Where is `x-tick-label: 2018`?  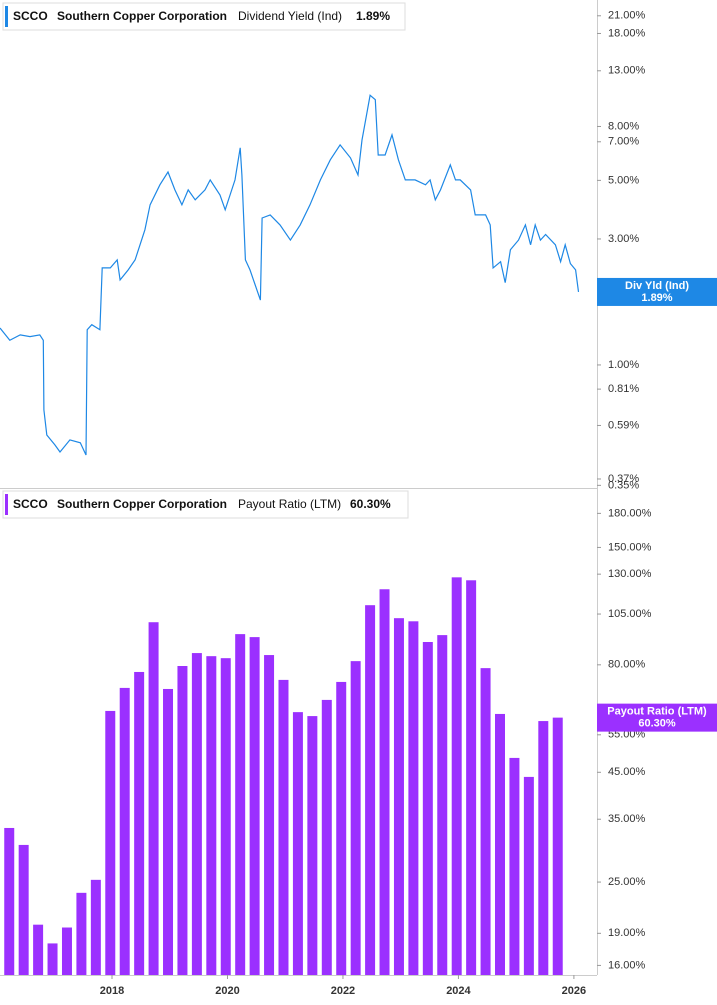 x-tick-label: 2018 is located at coordinates (112, 991).